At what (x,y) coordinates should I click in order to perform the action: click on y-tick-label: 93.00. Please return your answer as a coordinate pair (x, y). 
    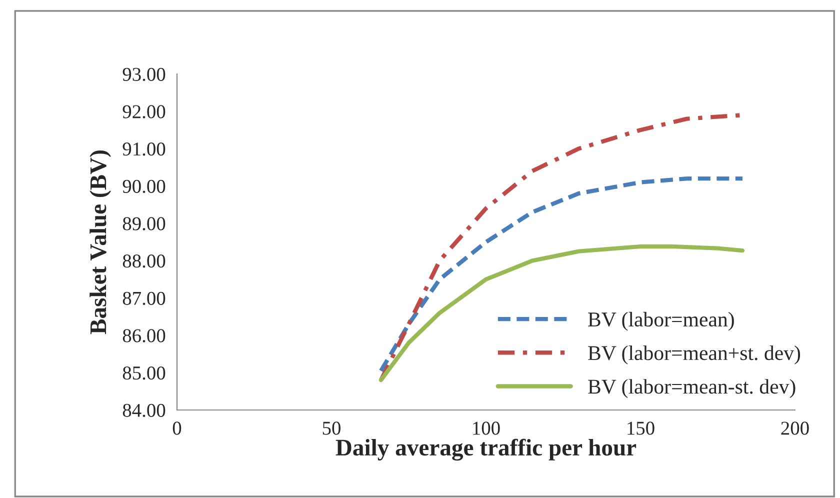
    Looking at the image, I should click on (144, 75).